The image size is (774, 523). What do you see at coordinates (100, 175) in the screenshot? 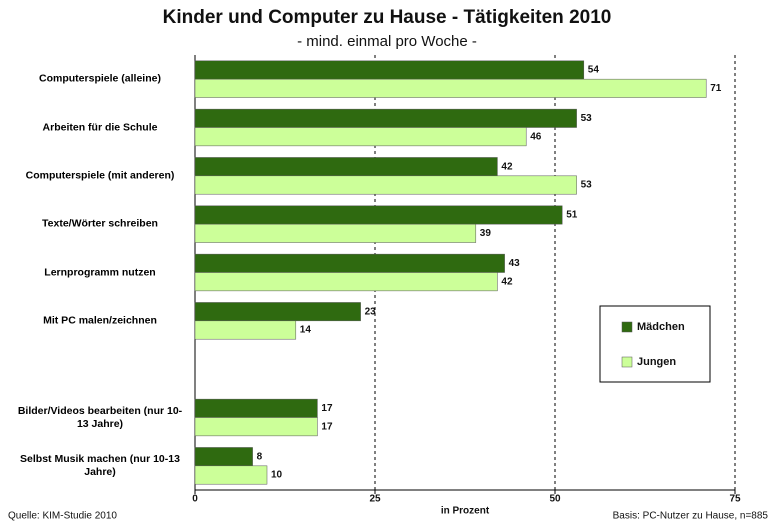
I see `y-tick-label: Computerspiele (mit anderen)` at bounding box center [100, 175].